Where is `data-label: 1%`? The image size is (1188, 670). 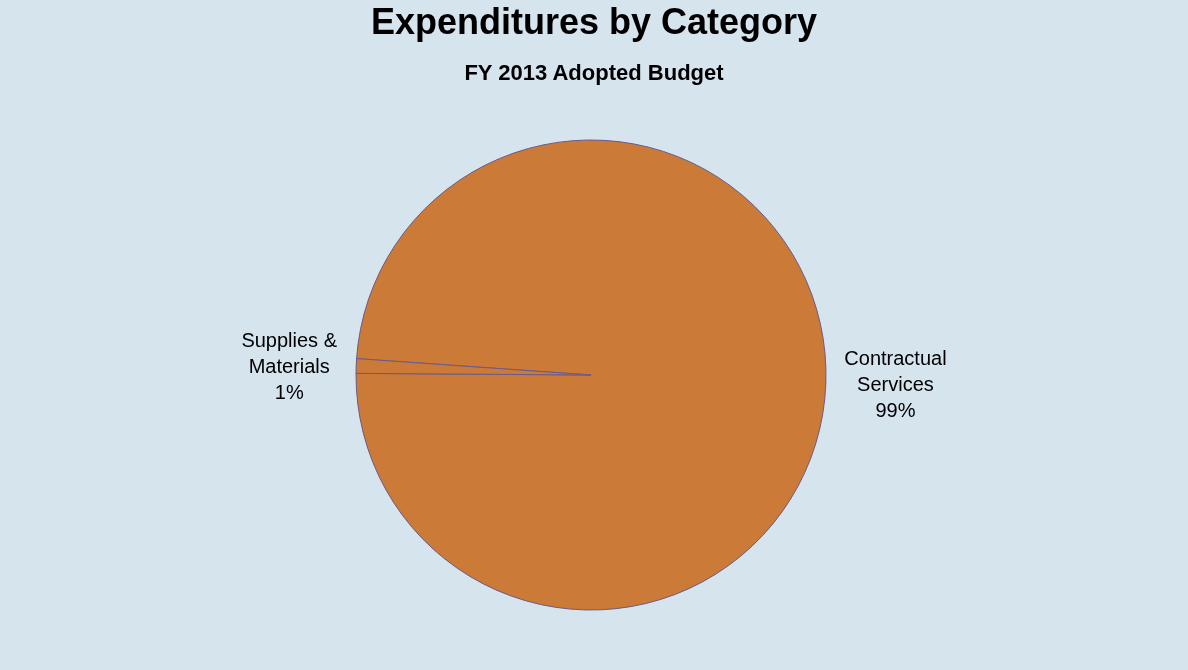
data-label: 1% is located at coordinates (289, 391).